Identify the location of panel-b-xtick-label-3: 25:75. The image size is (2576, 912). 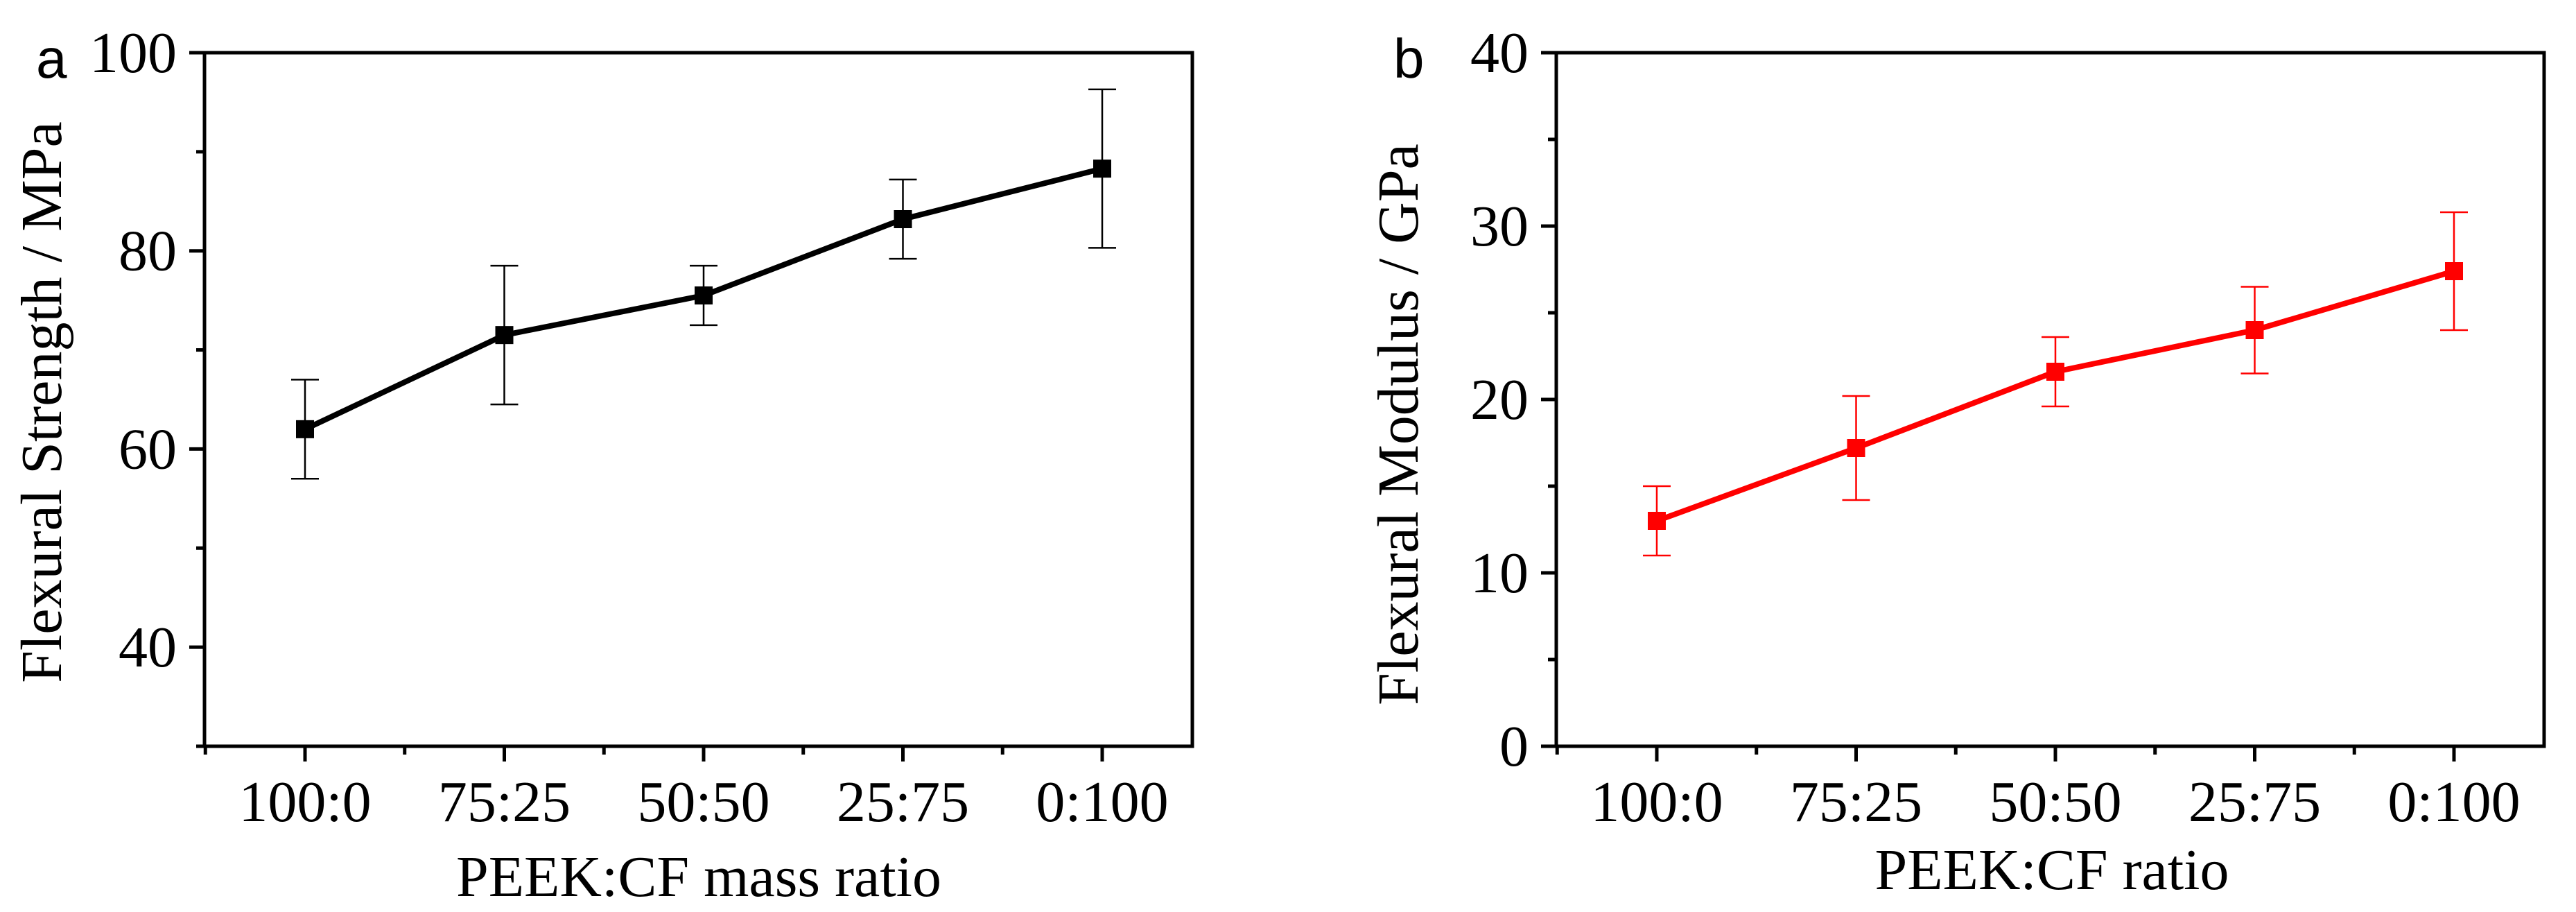
(2254, 802).